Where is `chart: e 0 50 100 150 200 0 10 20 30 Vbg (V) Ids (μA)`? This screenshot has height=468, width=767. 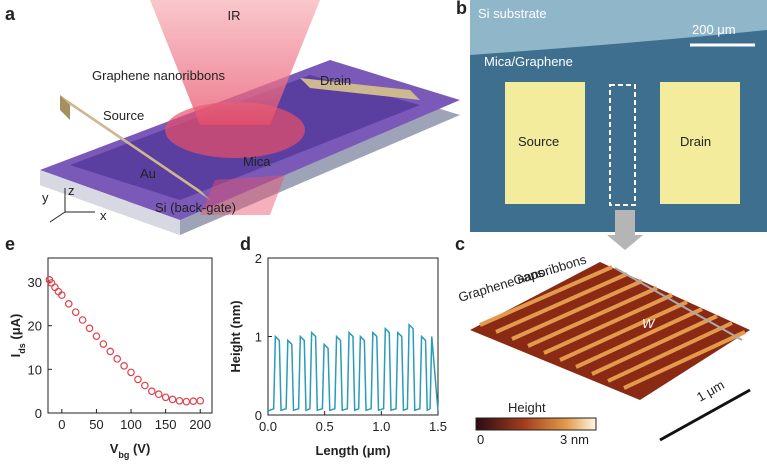 chart: e 0 50 100 150 200 0 10 20 30 Vbg (V) Ids (μA) is located at coordinates (109, 347).